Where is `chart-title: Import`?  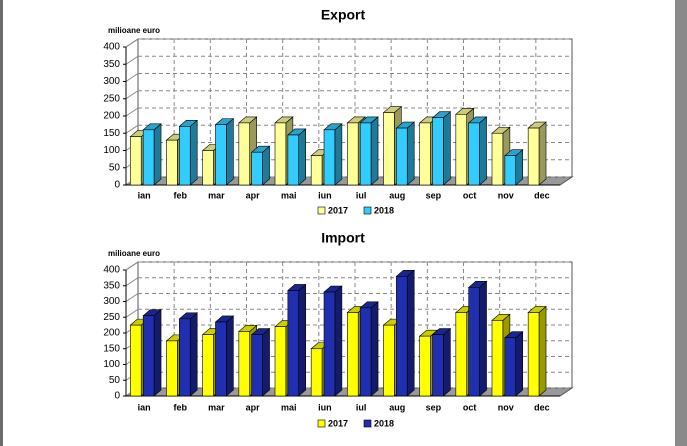
chart-title: Import is located at coordinates (343, 238).